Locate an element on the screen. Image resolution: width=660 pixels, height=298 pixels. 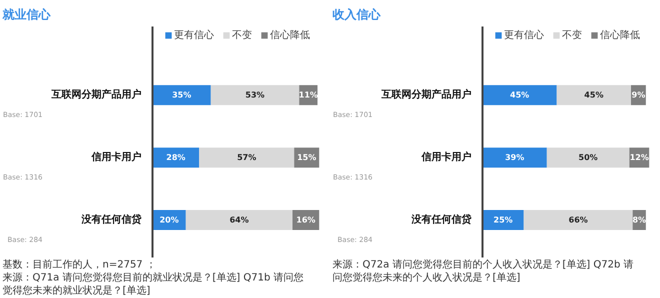
data-label: 39% is located at coordinates (514, 157).